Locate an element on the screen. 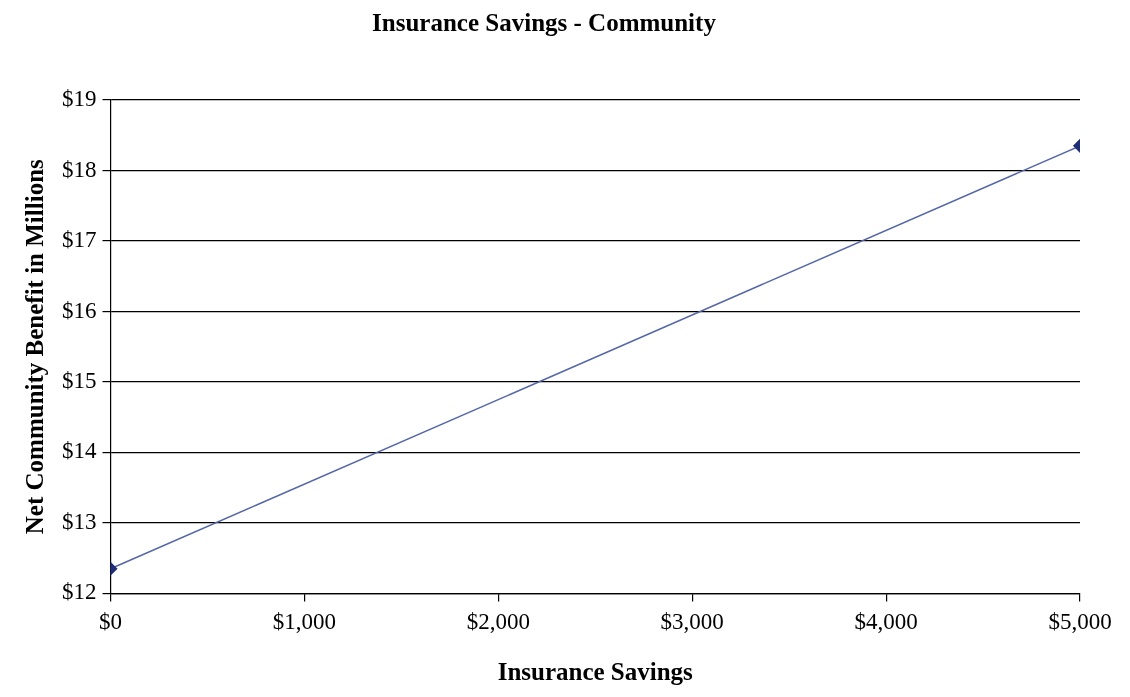 This screenshot has height=697, width=1130. x-tick-label: $0 is located at coordinates (110, 622).